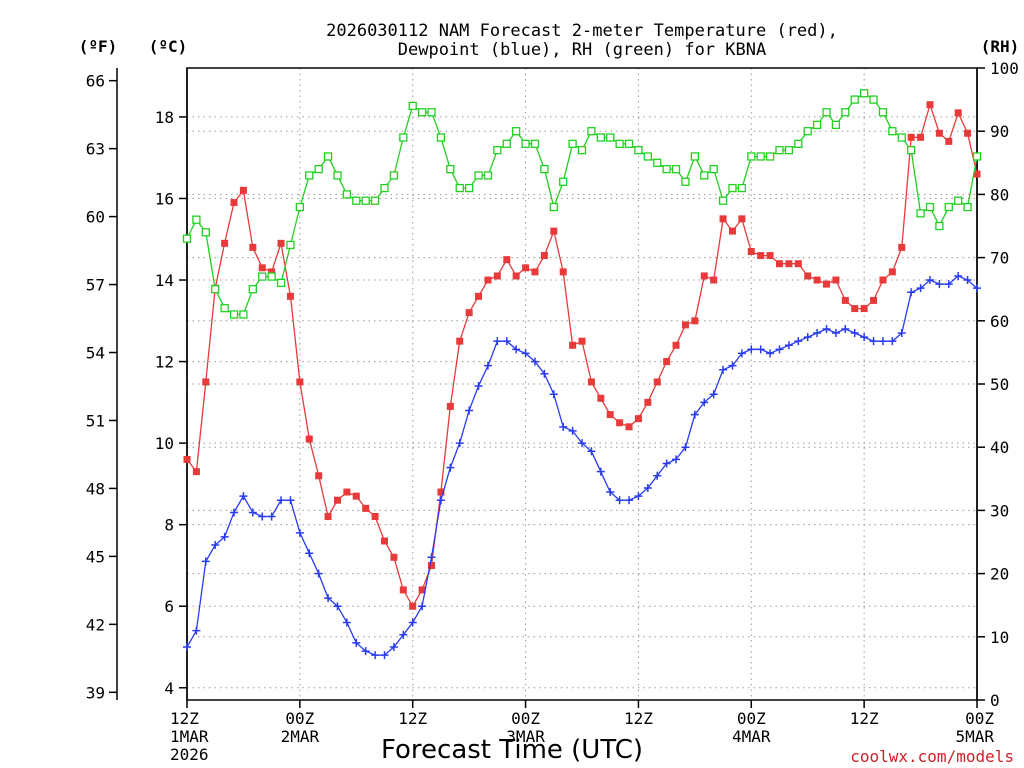  Describe the element at coordinates (169, 606) in the screenshot. I see `celsius-tick-label: 6` at that location.